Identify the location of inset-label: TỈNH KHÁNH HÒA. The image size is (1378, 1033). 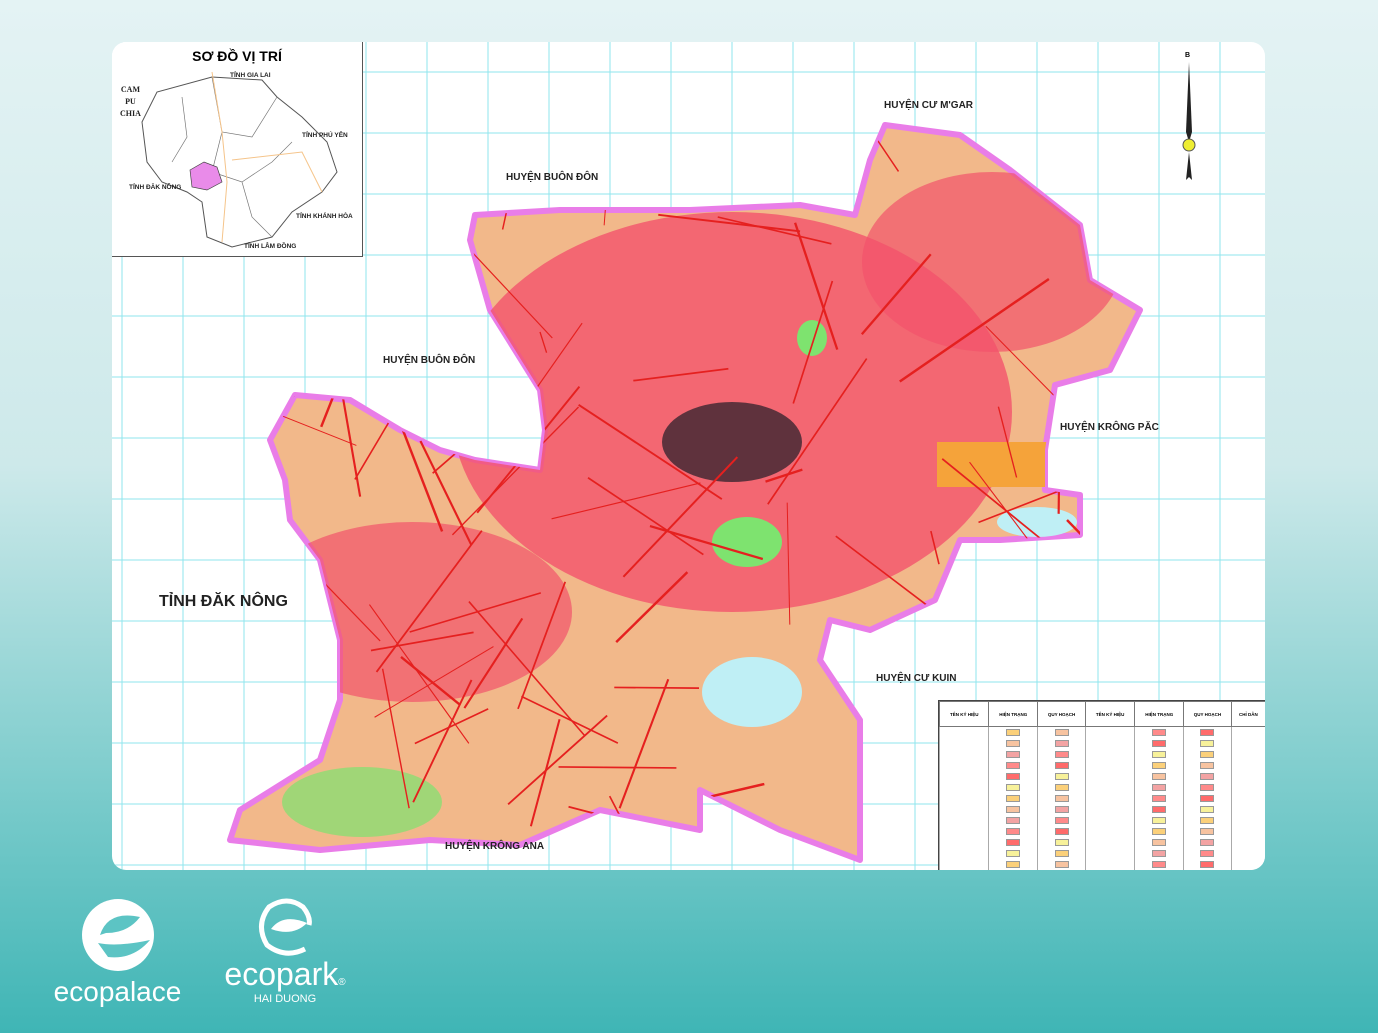
(324, 216).